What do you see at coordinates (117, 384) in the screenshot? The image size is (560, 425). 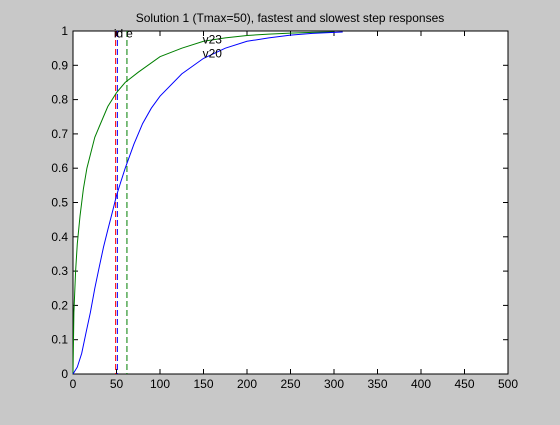 I see `x-tick-label: 50` at bounding box center [117, 384].